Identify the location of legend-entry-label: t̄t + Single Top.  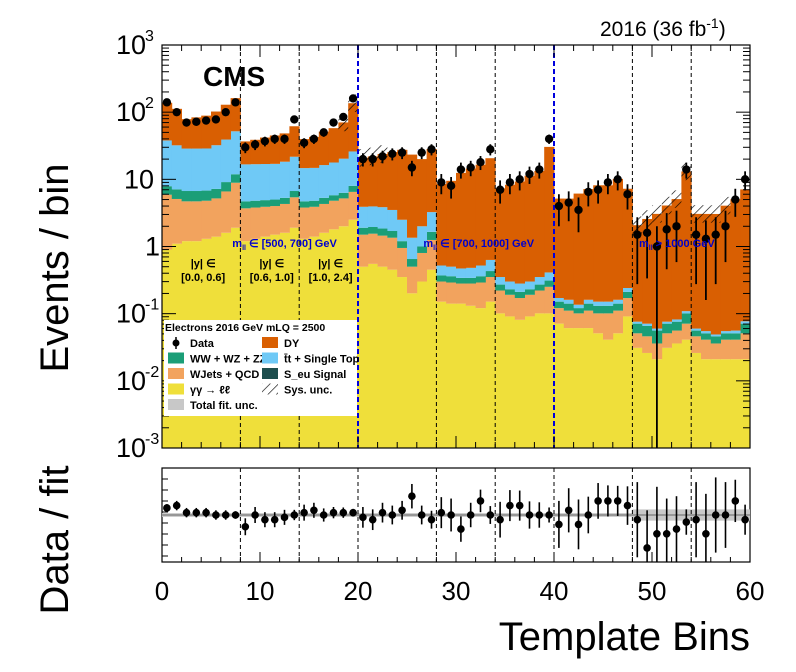
(322, 360).